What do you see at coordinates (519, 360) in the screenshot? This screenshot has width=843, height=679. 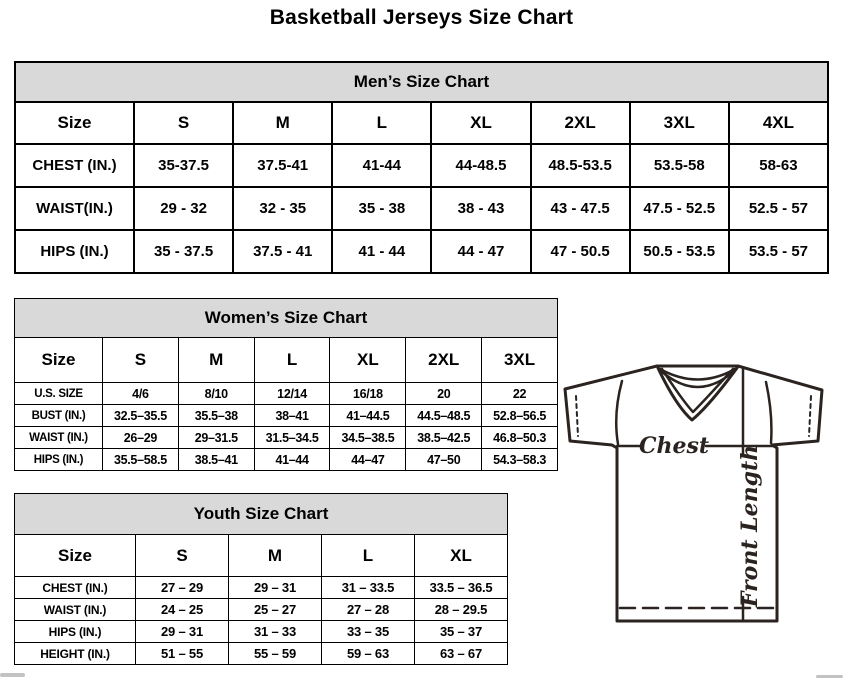 I see `womens-col-header-3xl: 3XL` at bounding box center [519, 360].